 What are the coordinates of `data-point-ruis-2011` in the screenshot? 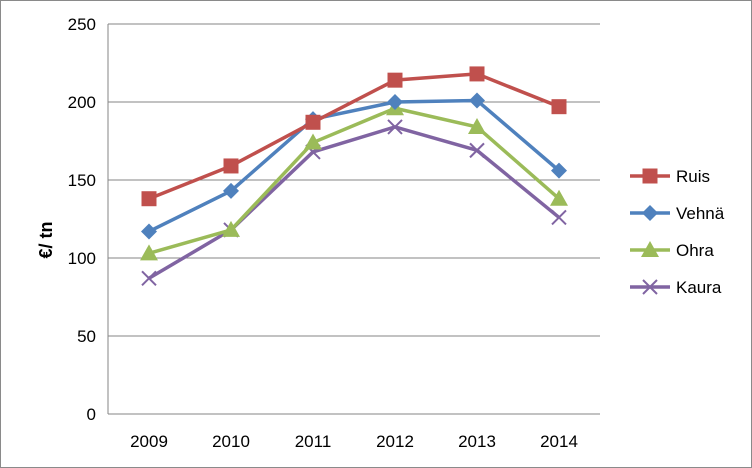 It's located at (313, 122).